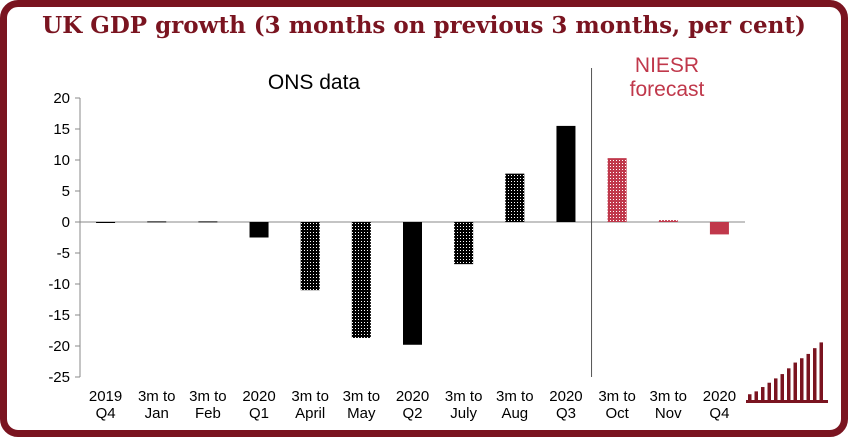  I want to click on x-tick-label: Q2, so click(412, 413).